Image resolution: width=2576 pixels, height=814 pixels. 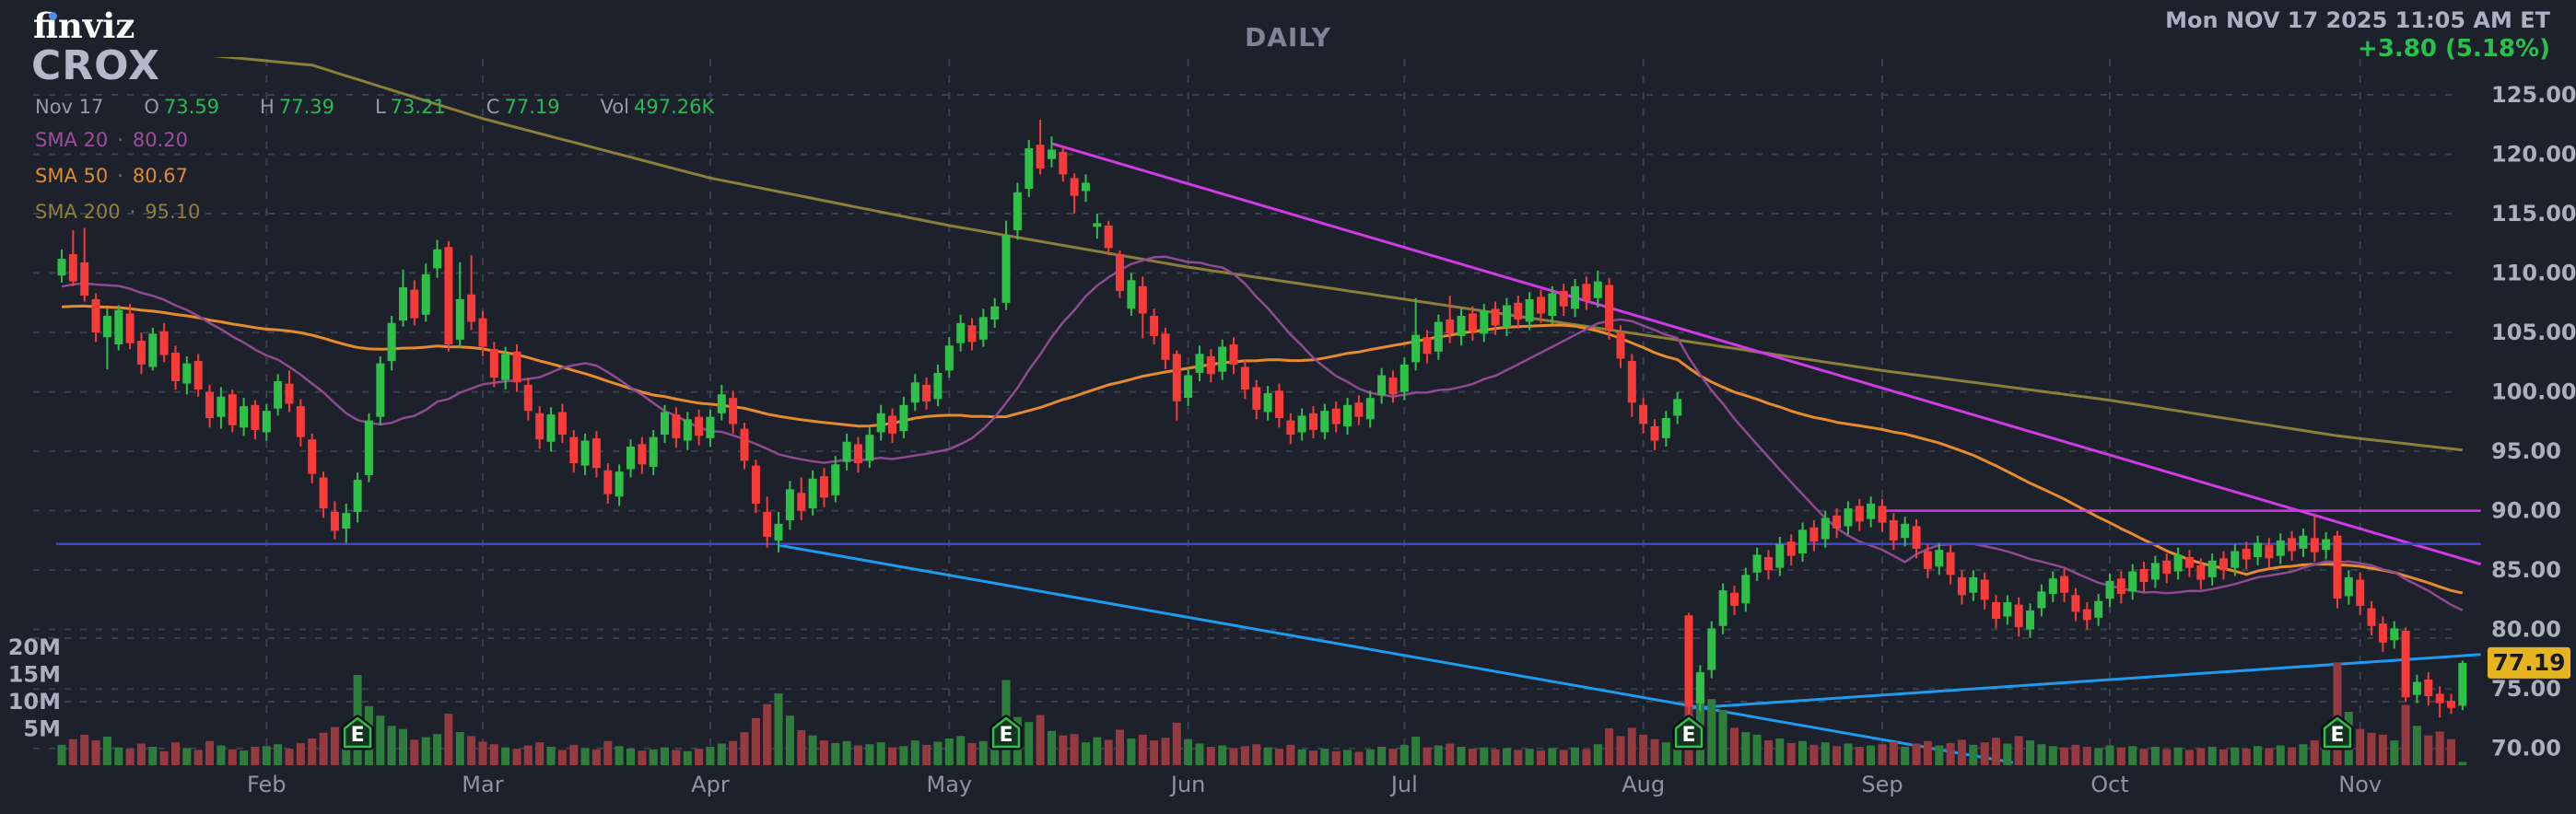 I want to click on finviz-logo: finviz, so click(x=84, y=26).